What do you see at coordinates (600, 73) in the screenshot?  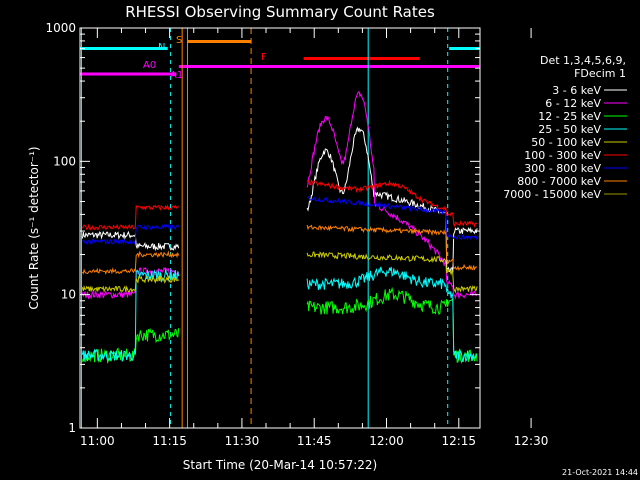 I see `legend-header: FDecim 1` at bounding box center [600, 73].